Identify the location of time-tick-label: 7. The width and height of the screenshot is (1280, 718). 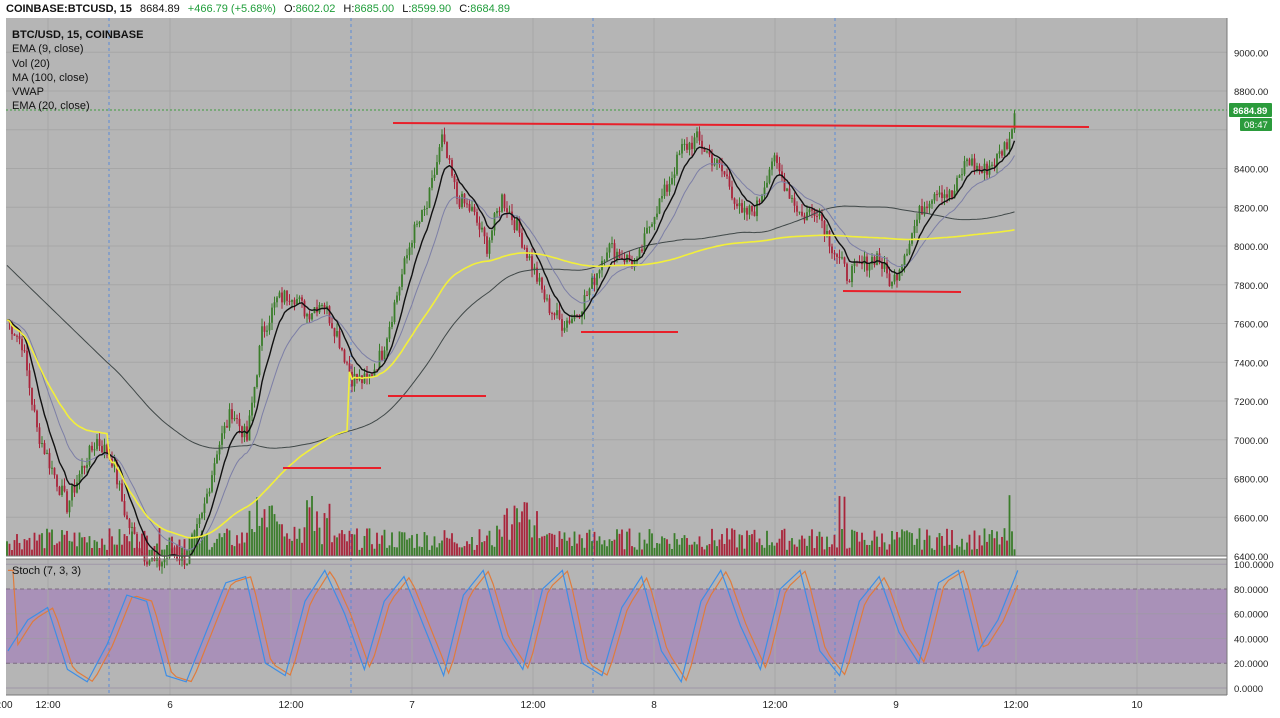
(412, 705).